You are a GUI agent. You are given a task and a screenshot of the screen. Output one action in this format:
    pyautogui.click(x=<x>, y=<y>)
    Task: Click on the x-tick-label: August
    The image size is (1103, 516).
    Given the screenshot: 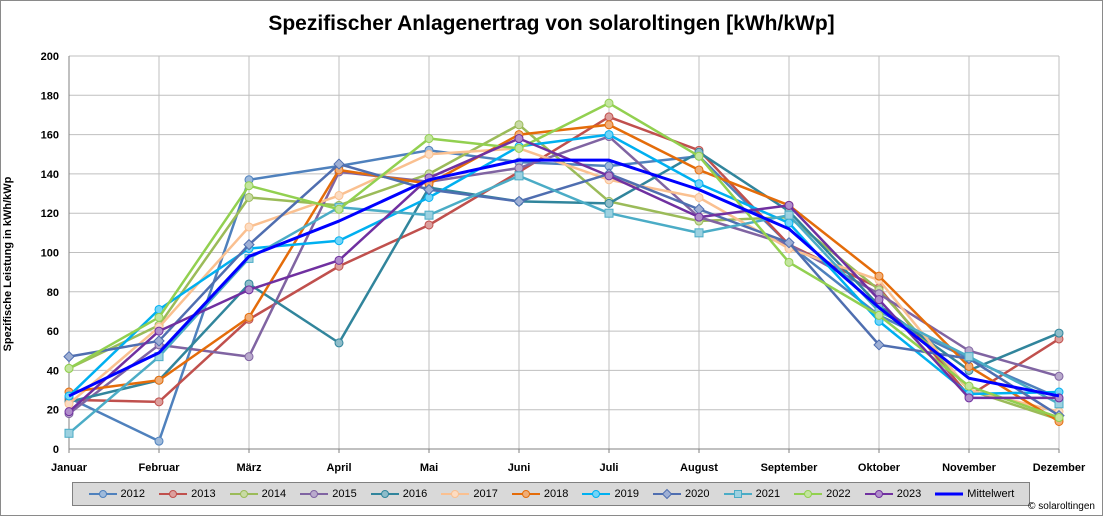 What is the action you would take?
    pyautogui.click(x=699, y=468)
    